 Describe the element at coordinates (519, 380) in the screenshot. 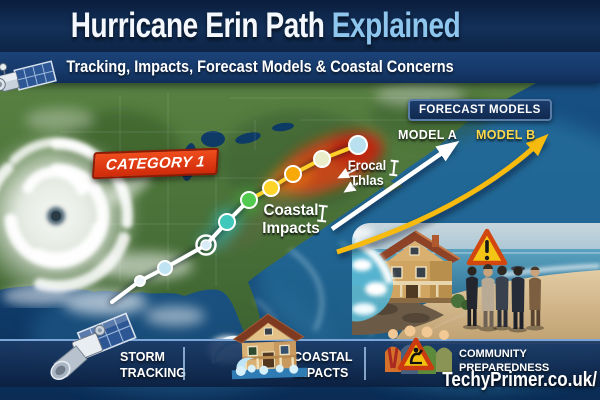

I see `watermark: TechyPrimer.co.uk/` at that location.